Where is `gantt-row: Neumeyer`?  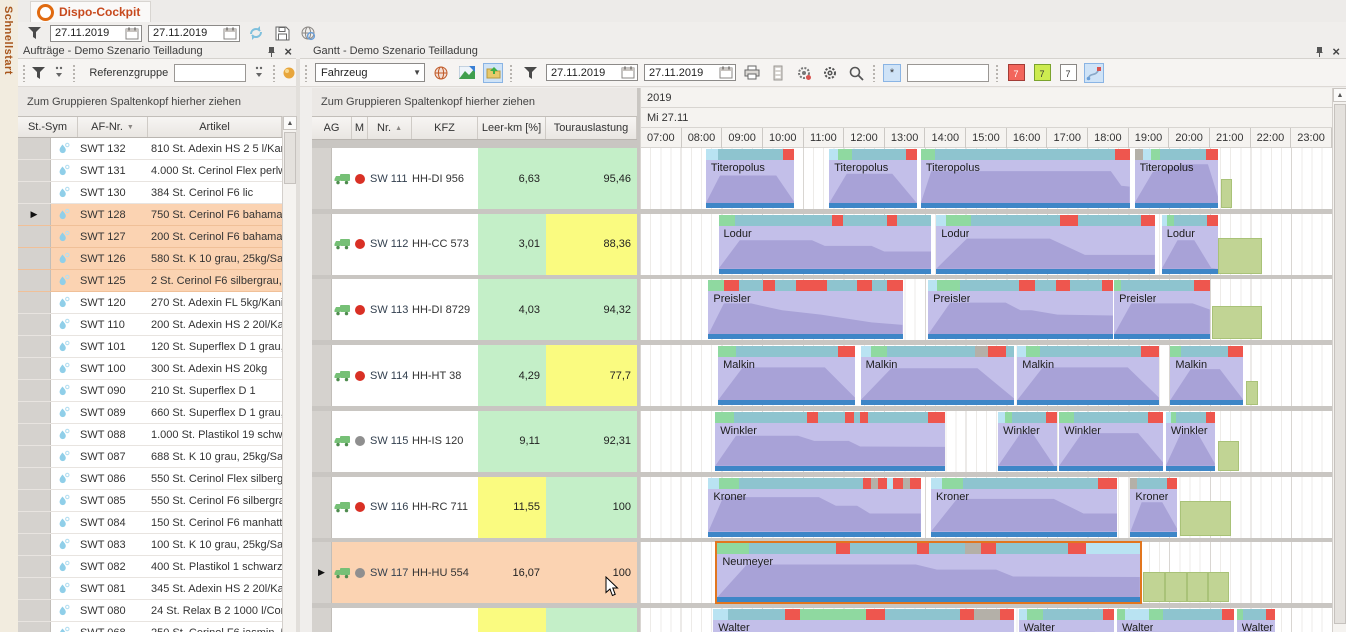
gantt-row: Neumeyer is located at coordinates (986, 573).